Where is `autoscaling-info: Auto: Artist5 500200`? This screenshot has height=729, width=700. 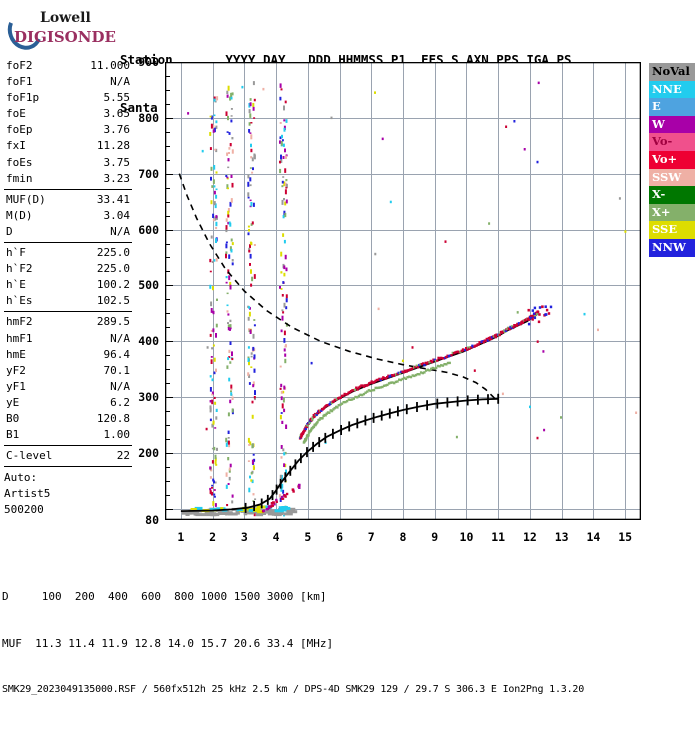
autoscaling-info: Auto: Artist5 500200 is located at coordinates (68, 494).